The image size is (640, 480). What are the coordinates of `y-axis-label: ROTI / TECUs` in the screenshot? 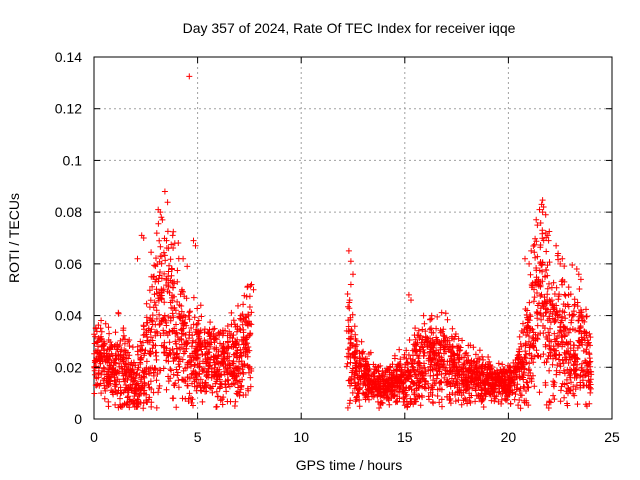 It's located at (14, 238).